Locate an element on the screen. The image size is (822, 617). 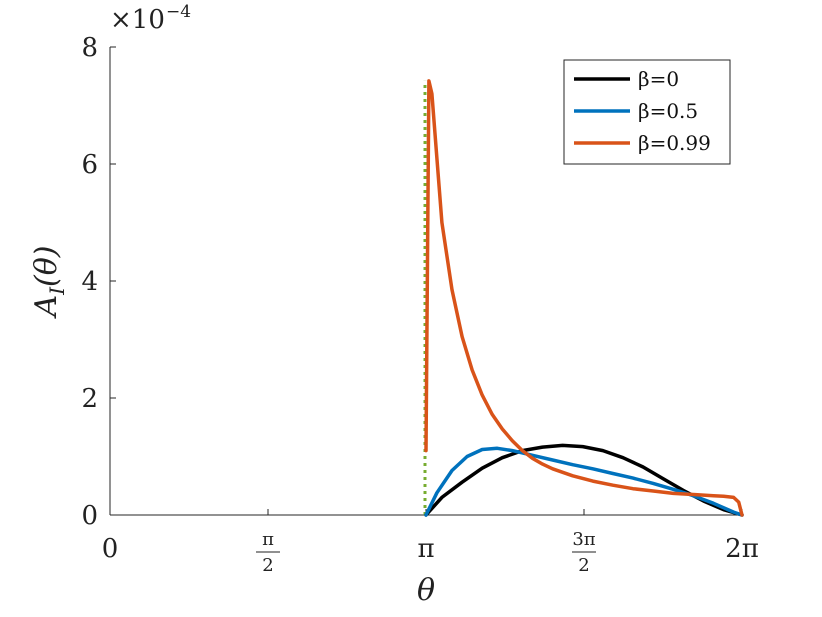
y-tick-label: 0 is located at coordinates (89, 516).